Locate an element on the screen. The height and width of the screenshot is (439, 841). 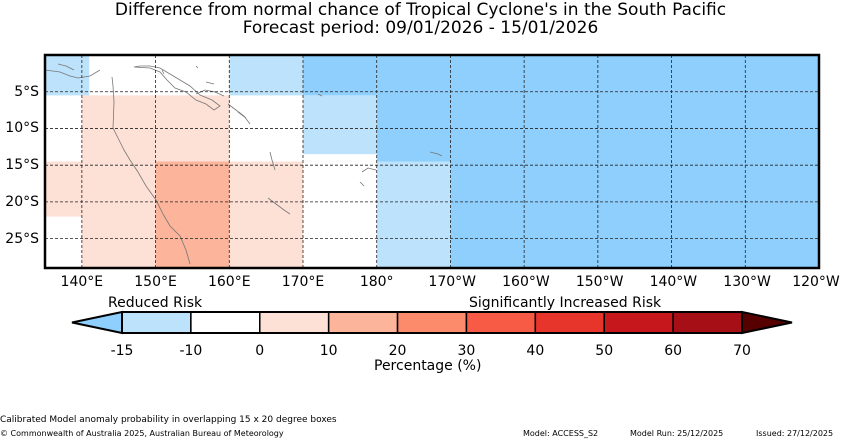
colorbar-tick: 10 is located at coordinates (328, 351).